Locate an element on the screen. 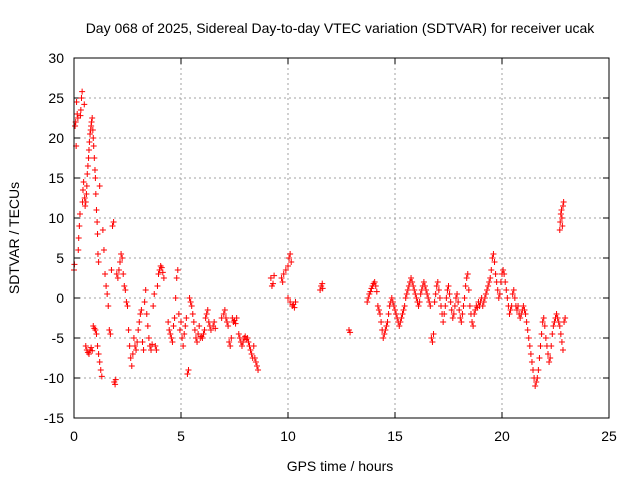 The height and width of the screenshot is (480, 640). y-tick-label: -10 is located at coordinates (54, 378).